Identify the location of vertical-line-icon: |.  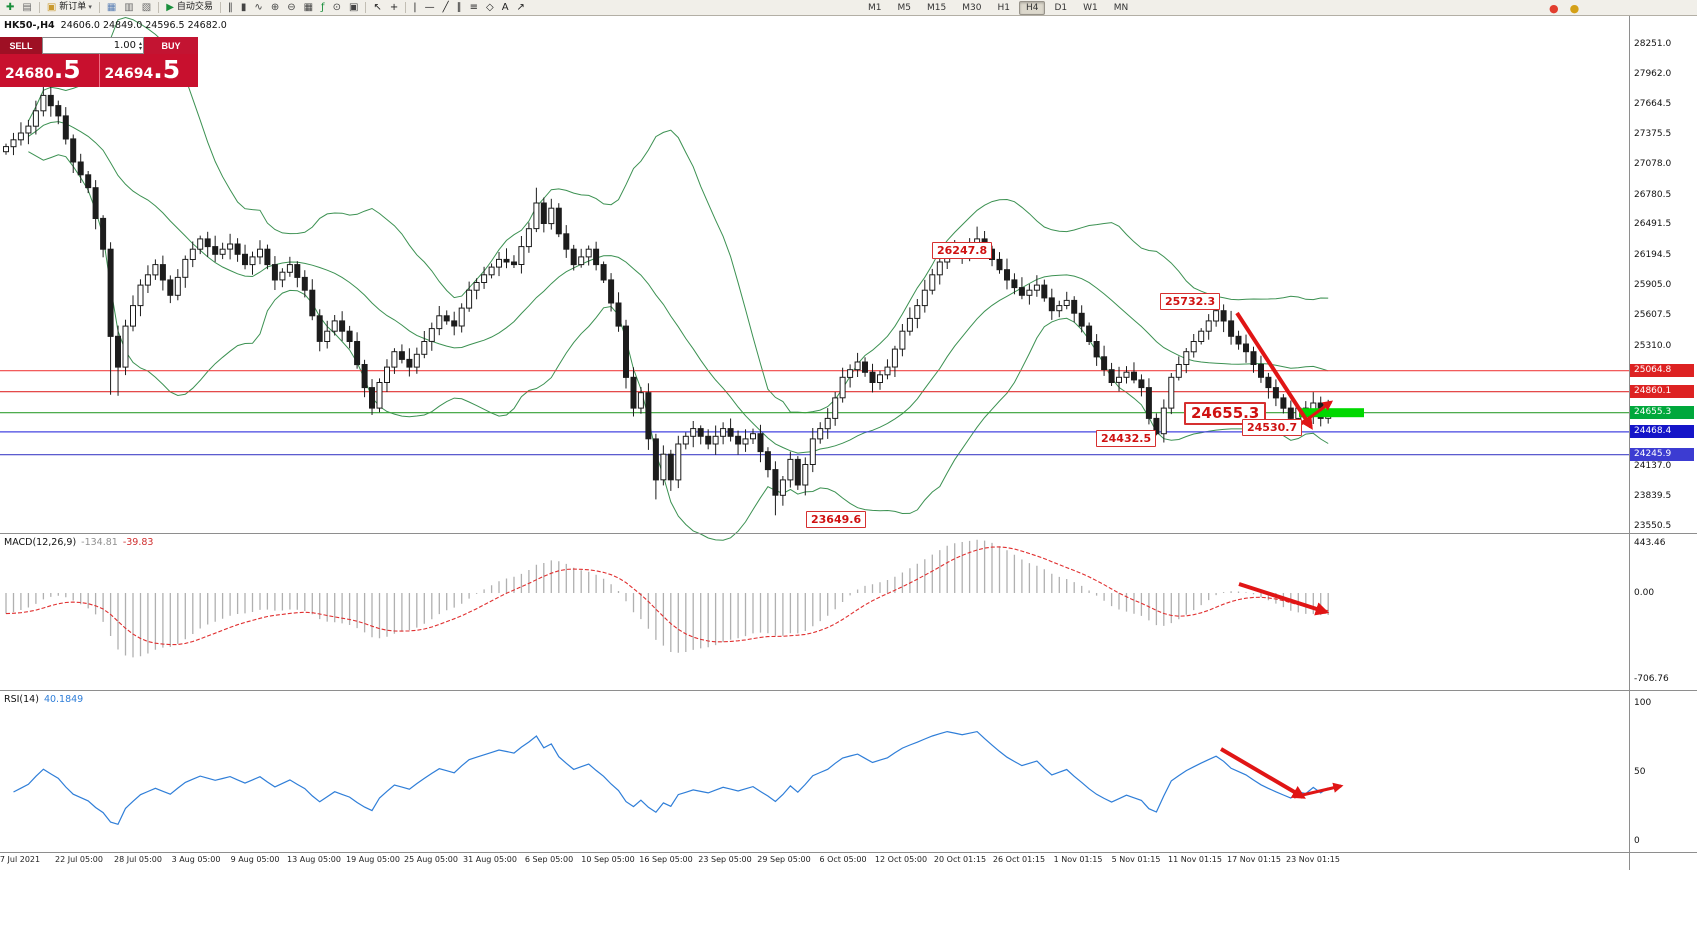
(414, 8).